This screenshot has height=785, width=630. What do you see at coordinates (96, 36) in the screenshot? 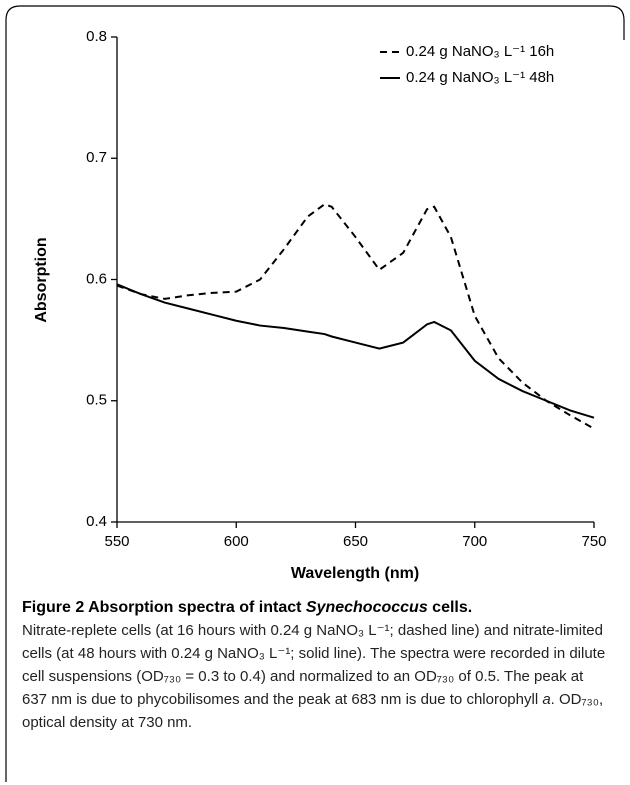
I see `y-tick-label: 0.8` at bounding box center [96, 36].